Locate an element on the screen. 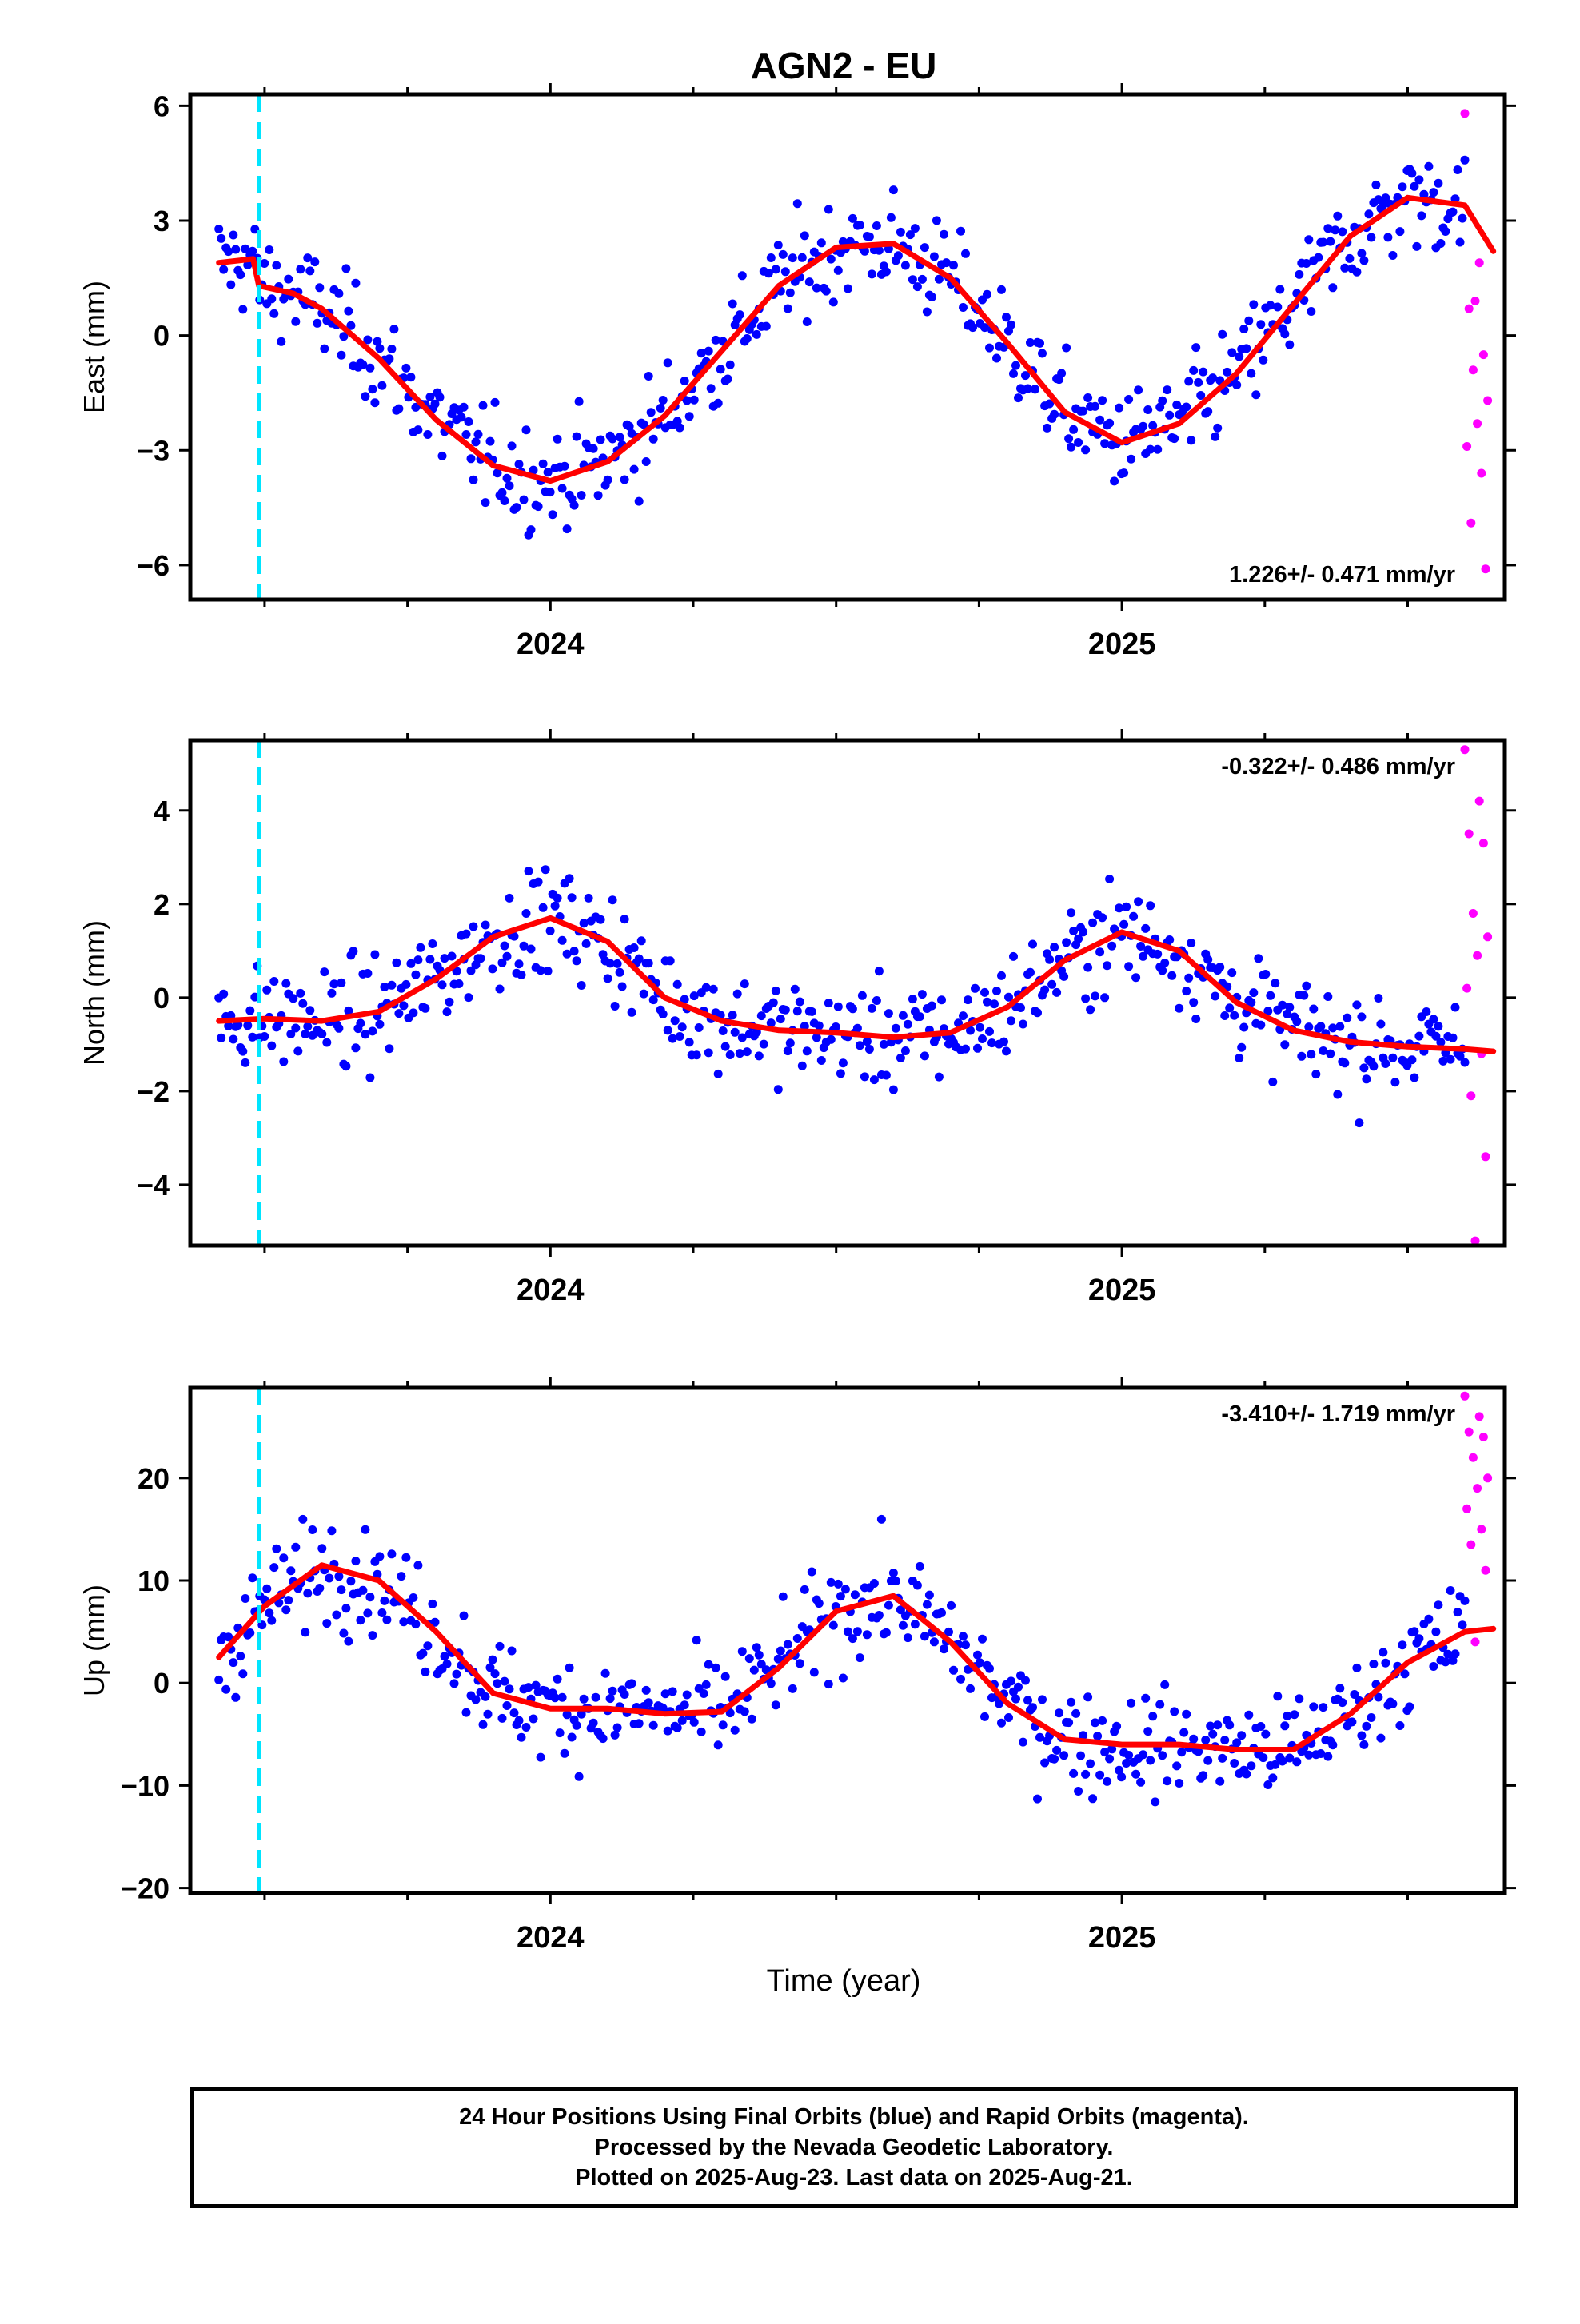 The height and width of the screenshot is (2324, 1580). x-tick-label: 2024 is located at coordinates (551, 1290).